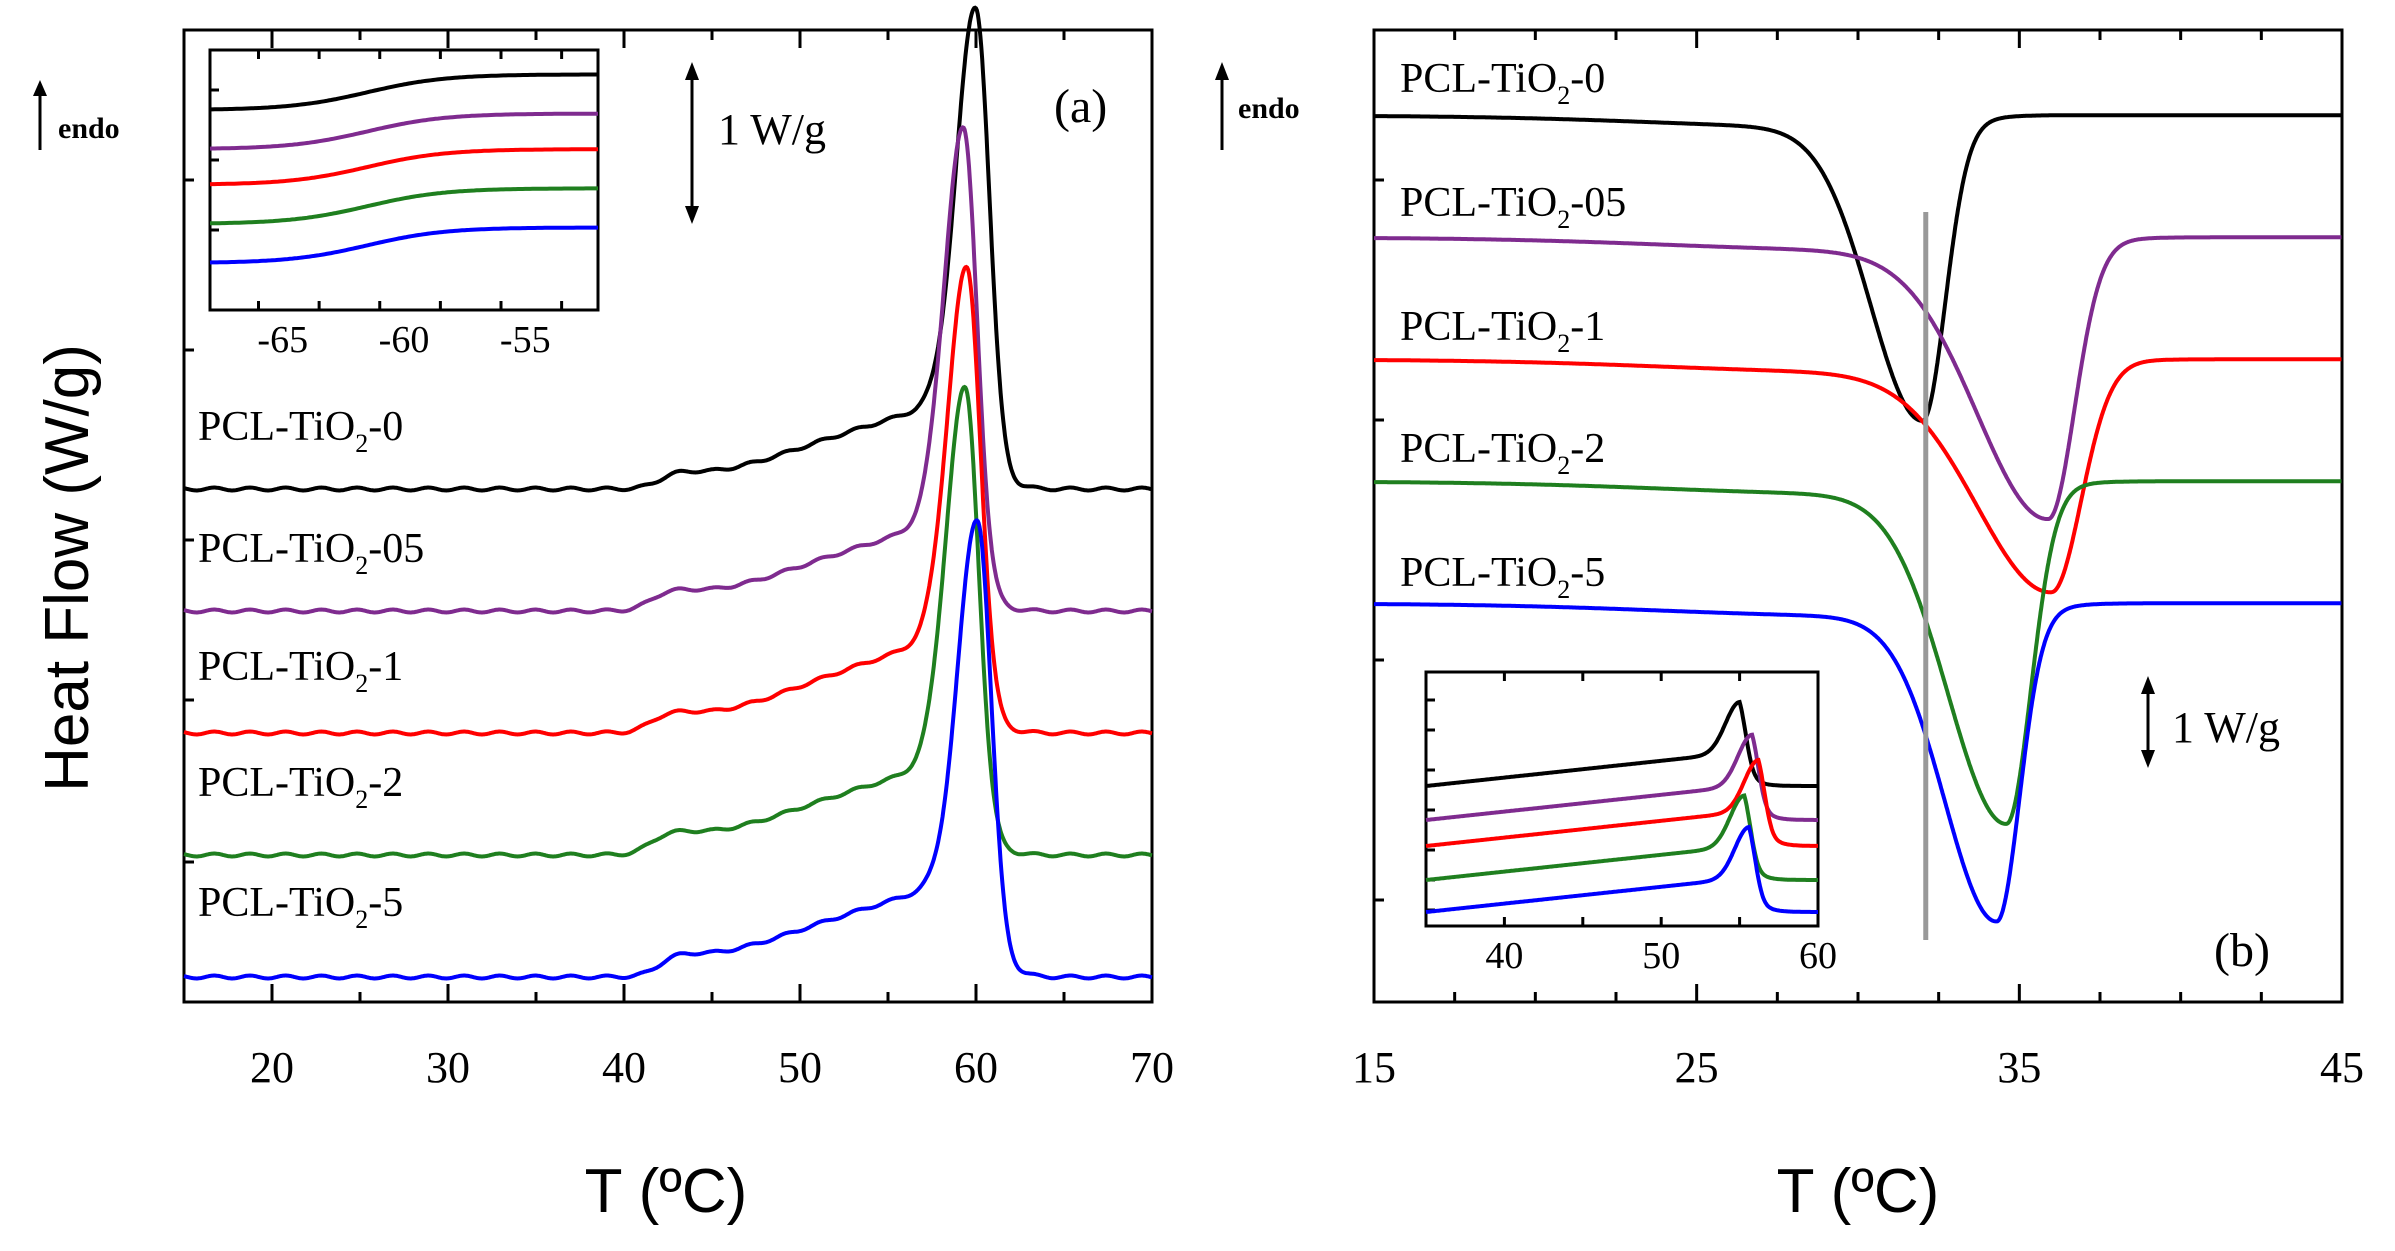 The image size is (2395, 1251). I want to click on inset-x-tick-label: 60, so click(1818, 956).